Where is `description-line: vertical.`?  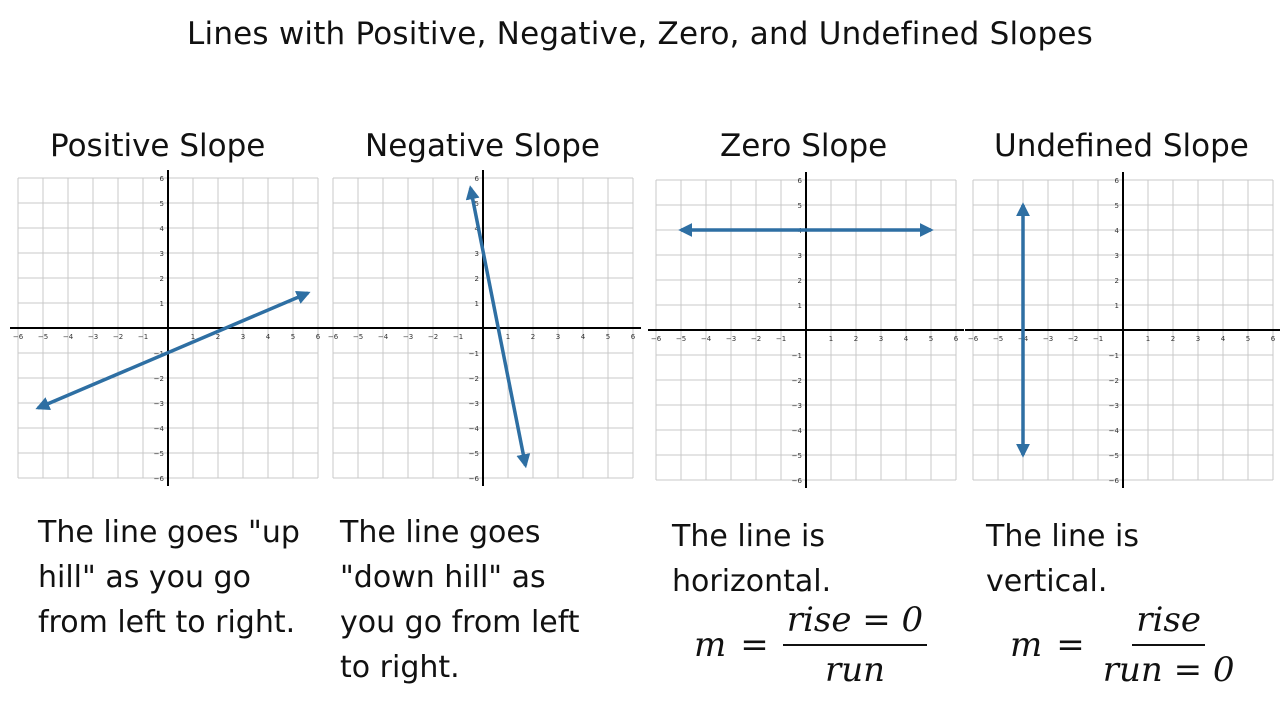
description-line: vertical. is located at coordinates (1047, 581).